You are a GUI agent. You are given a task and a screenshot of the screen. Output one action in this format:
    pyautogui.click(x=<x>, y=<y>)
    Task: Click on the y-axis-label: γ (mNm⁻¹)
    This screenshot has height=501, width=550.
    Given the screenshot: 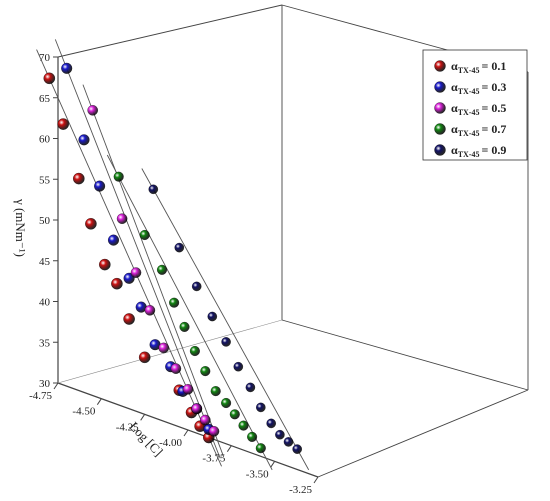 What is the action you would take?
    pyautogui.click(x=20, y=227)
    